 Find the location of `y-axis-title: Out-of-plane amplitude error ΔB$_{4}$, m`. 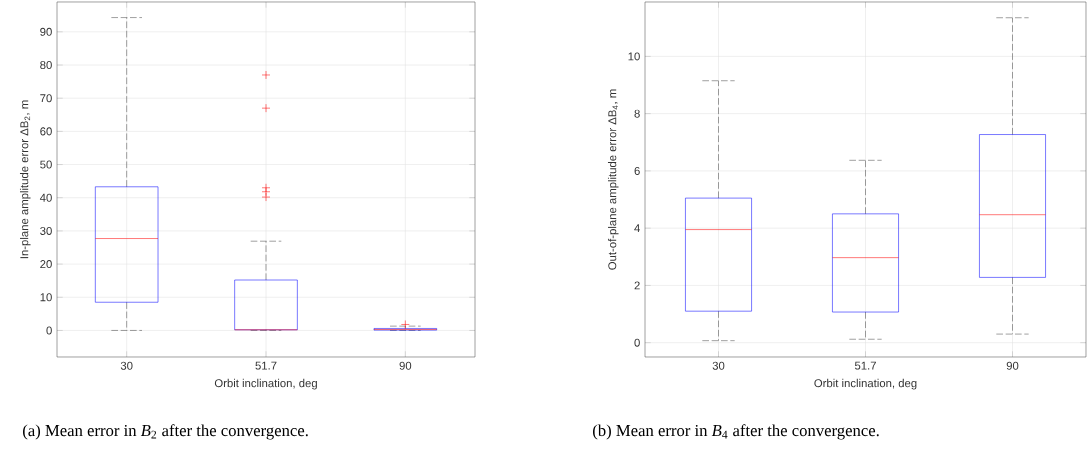

y-axis-title: Out-of-plane amplitude error ΔB$_{4}$, m is located at coordinates (613, 179).